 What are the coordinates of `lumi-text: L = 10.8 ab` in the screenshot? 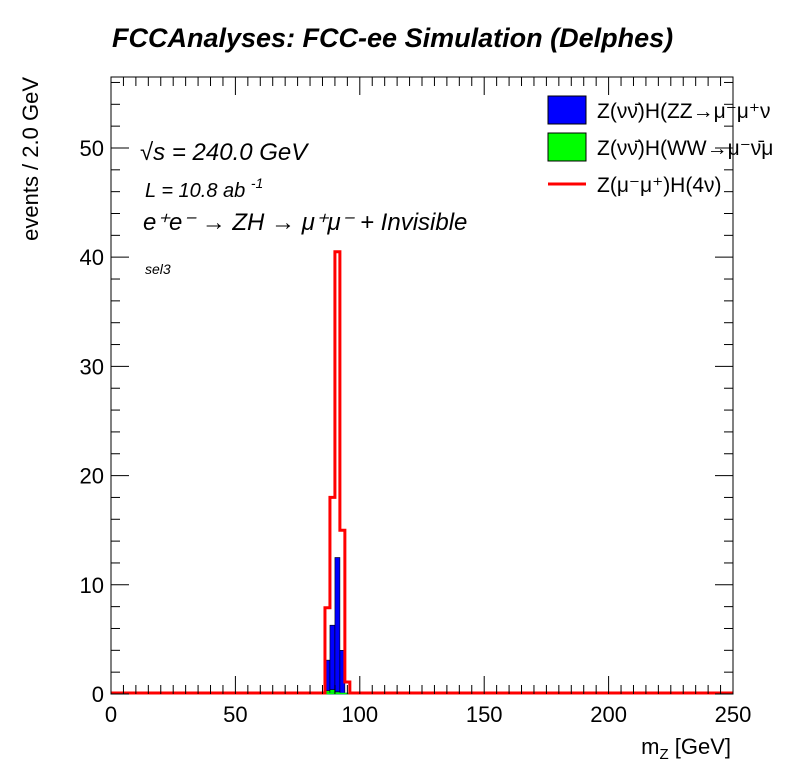 It's located at (195, 191).